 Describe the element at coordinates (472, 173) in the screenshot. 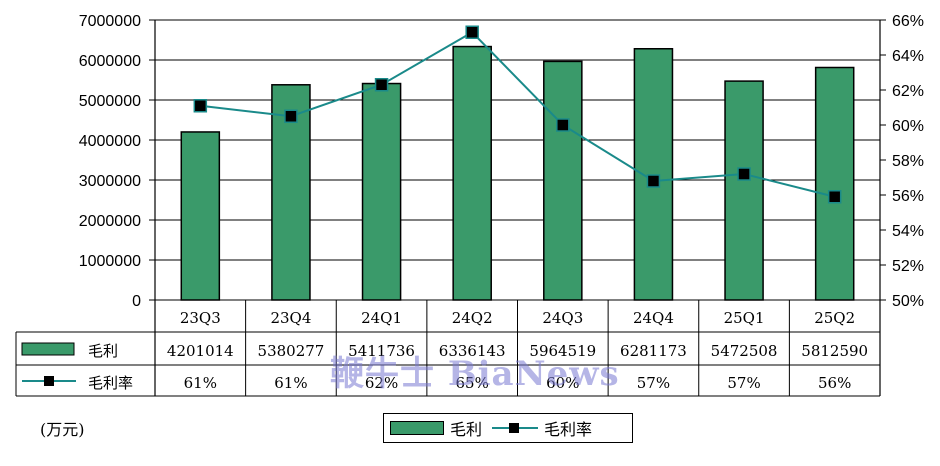

I see `bar-24Q2` at that location.